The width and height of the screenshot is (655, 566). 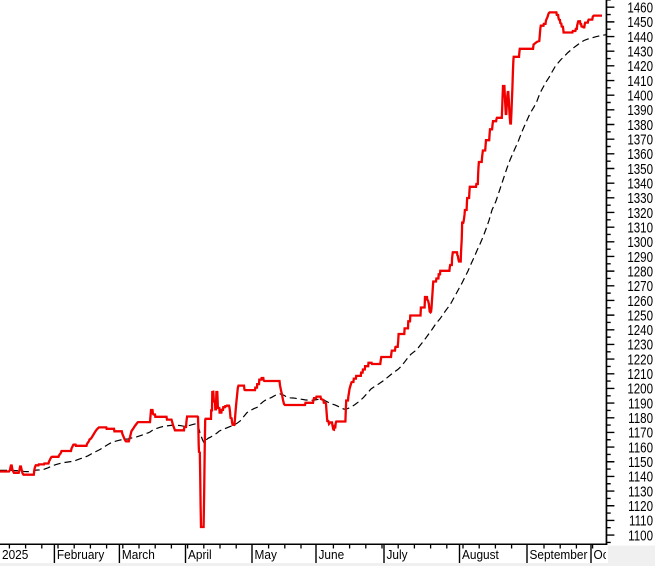 I want to click on svg-text: 1390, so click(x=640, y=110).